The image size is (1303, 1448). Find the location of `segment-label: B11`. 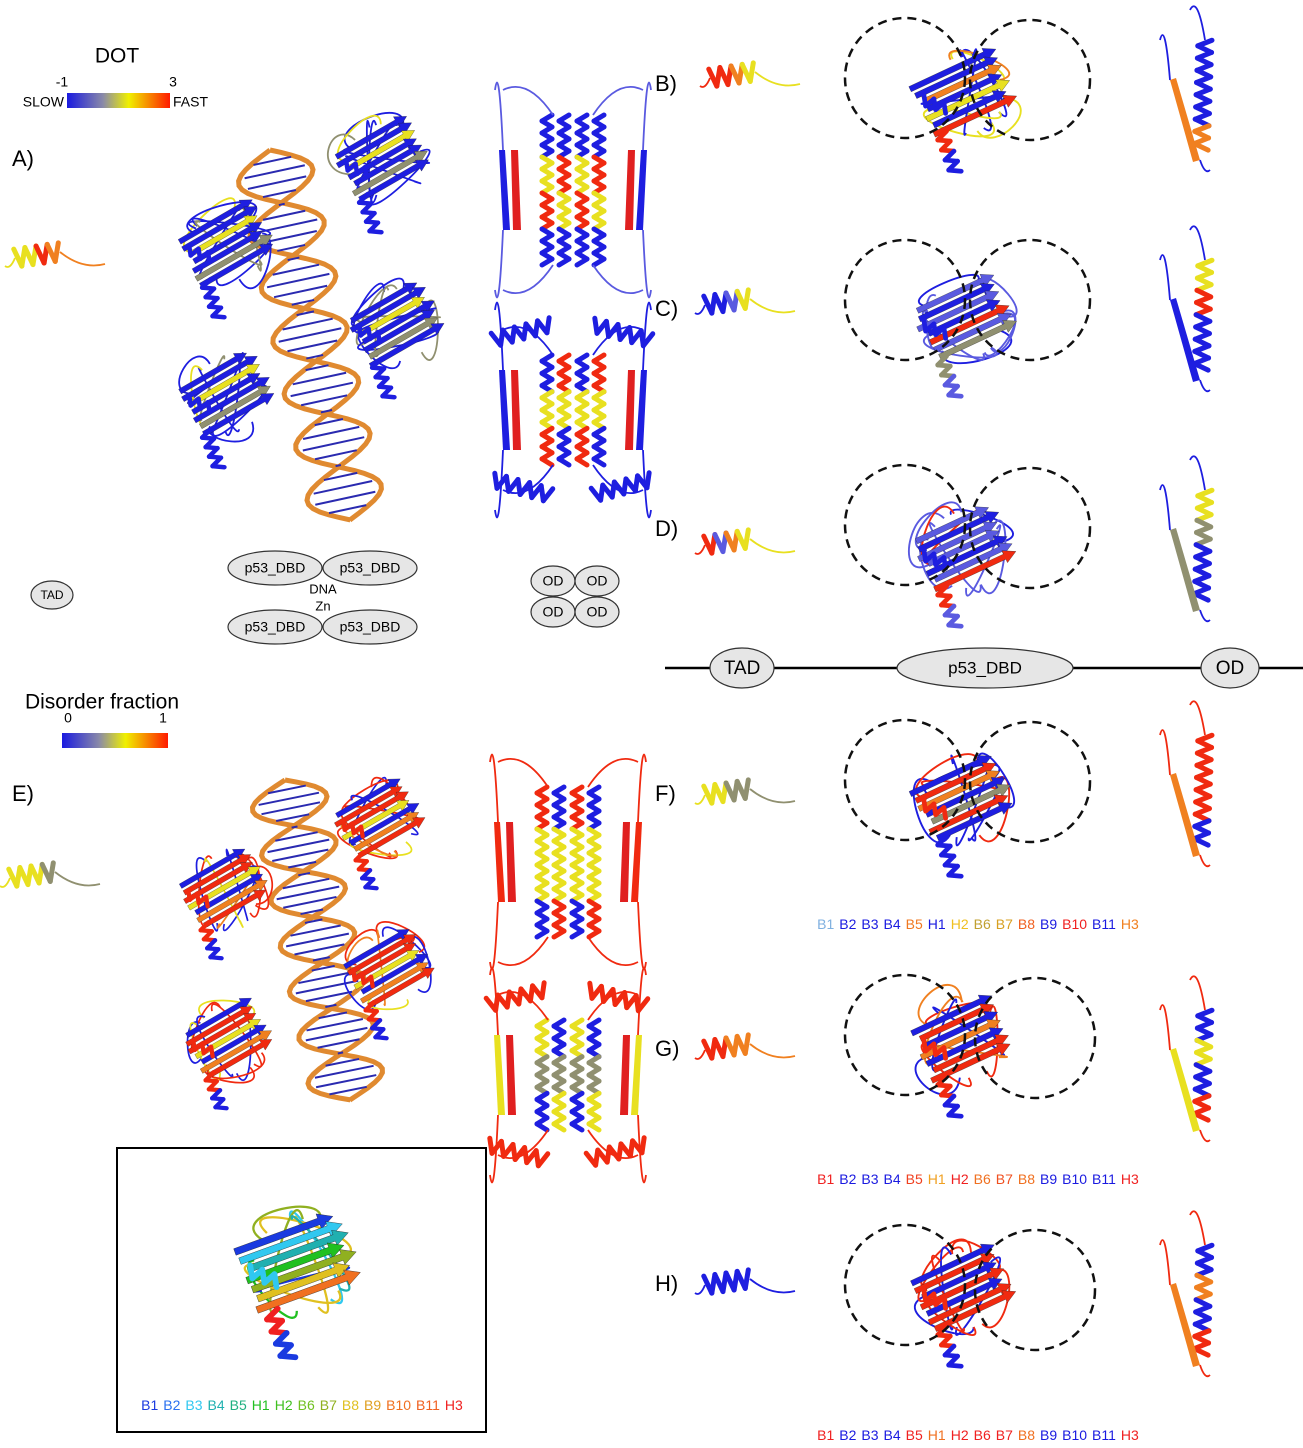

segment-label: B11 is located at coordinates (1104, 1435).